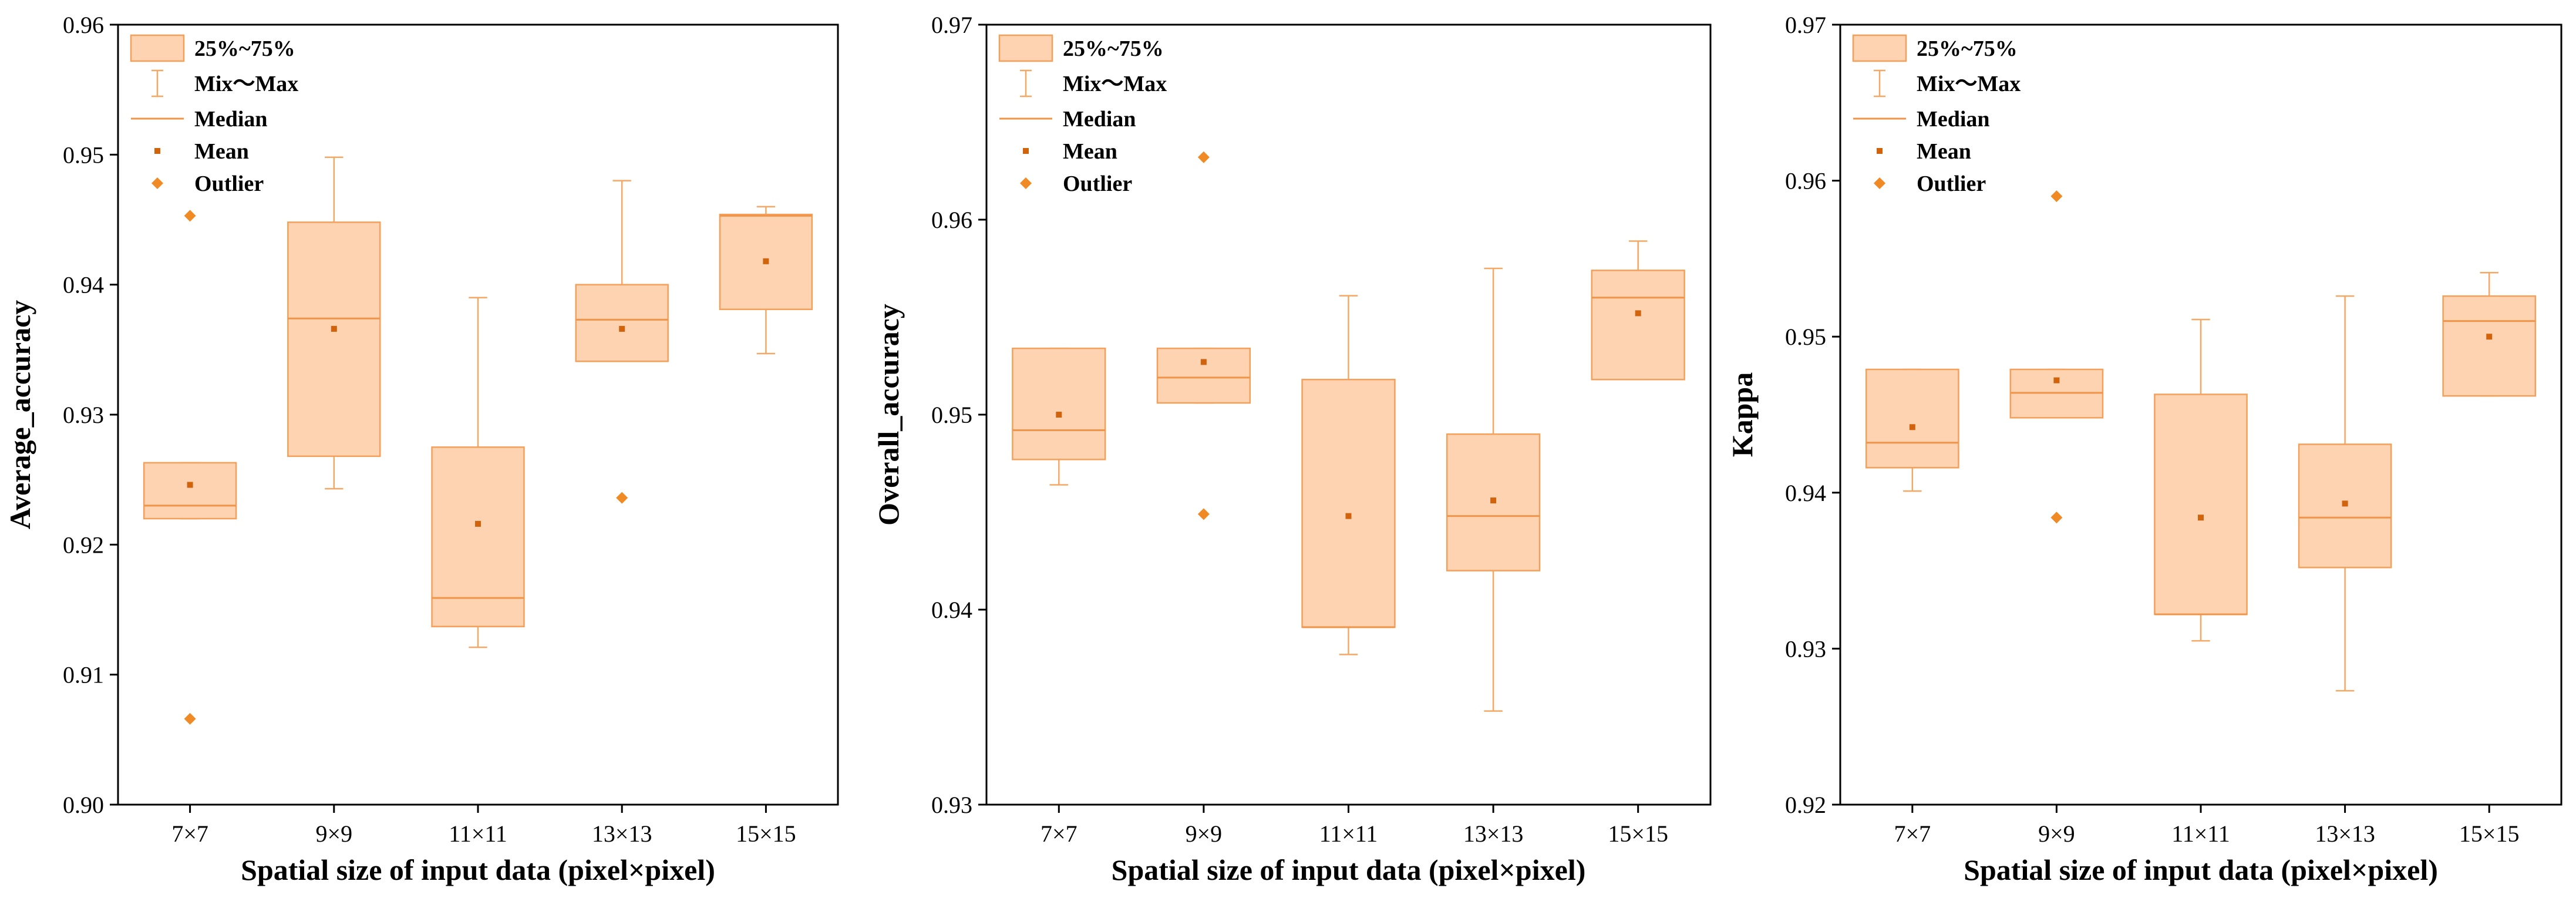  I want to click on y-axis-title: Kappa, so click(1742, 415).